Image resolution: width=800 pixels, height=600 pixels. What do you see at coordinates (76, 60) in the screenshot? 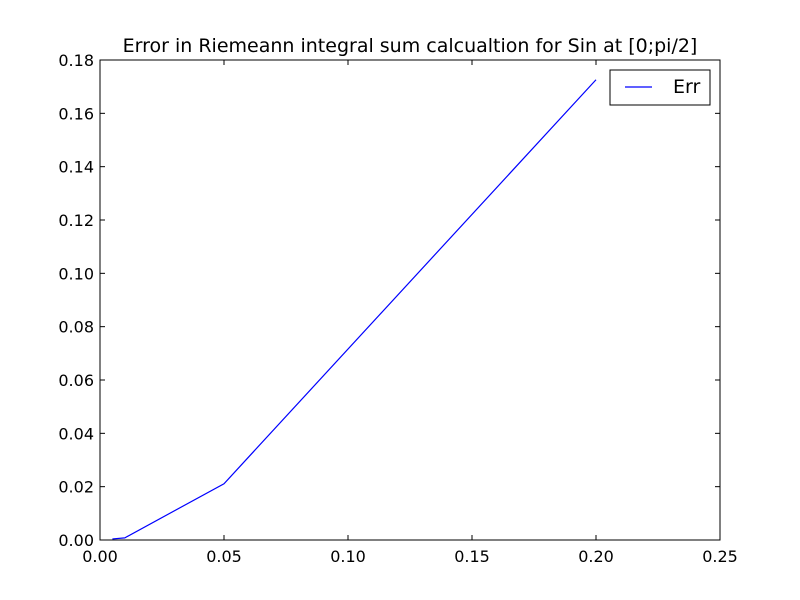
I see `y-tick-label: 0.18` at bounding box center [76, 60].